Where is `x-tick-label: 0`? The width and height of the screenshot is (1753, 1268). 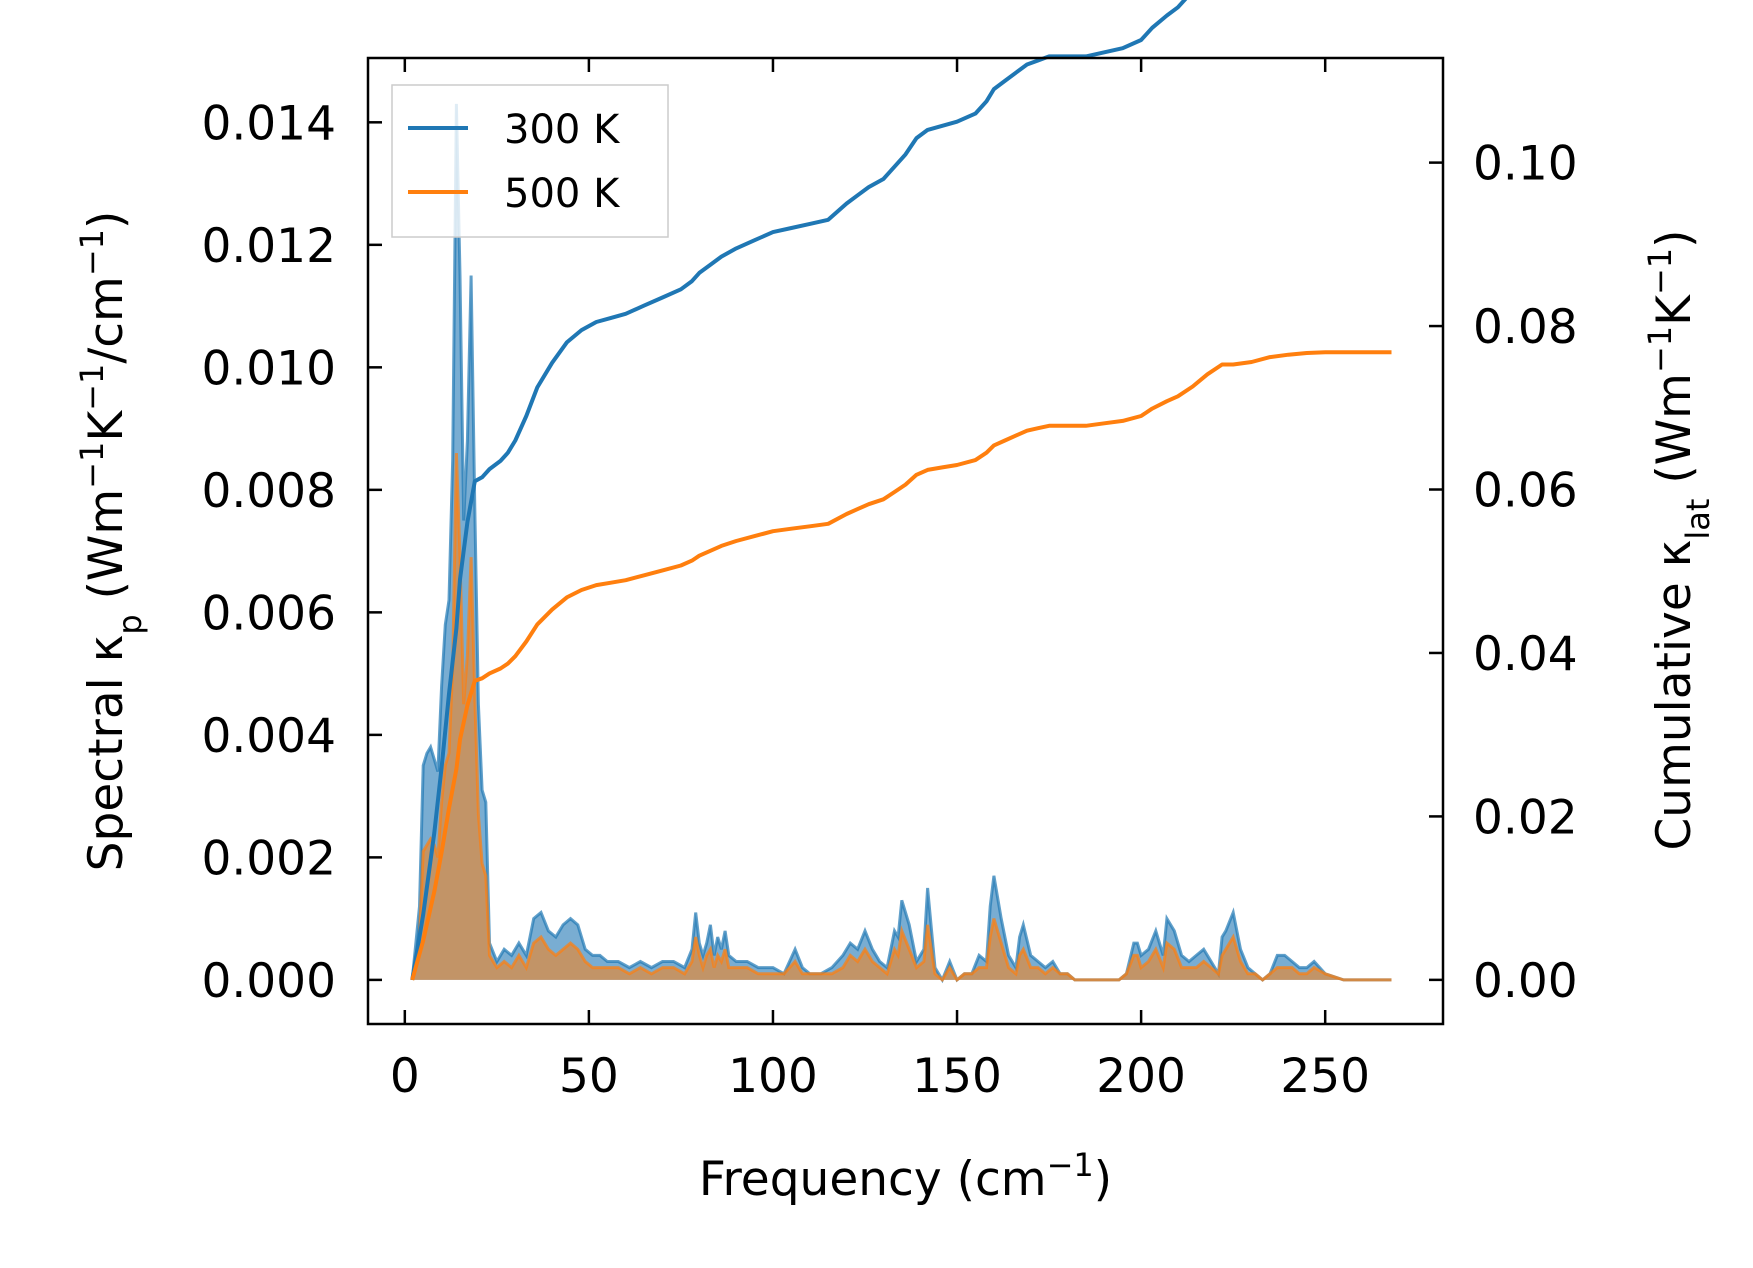 x-tick-label: 0 is located at coordinates (405, 1076).